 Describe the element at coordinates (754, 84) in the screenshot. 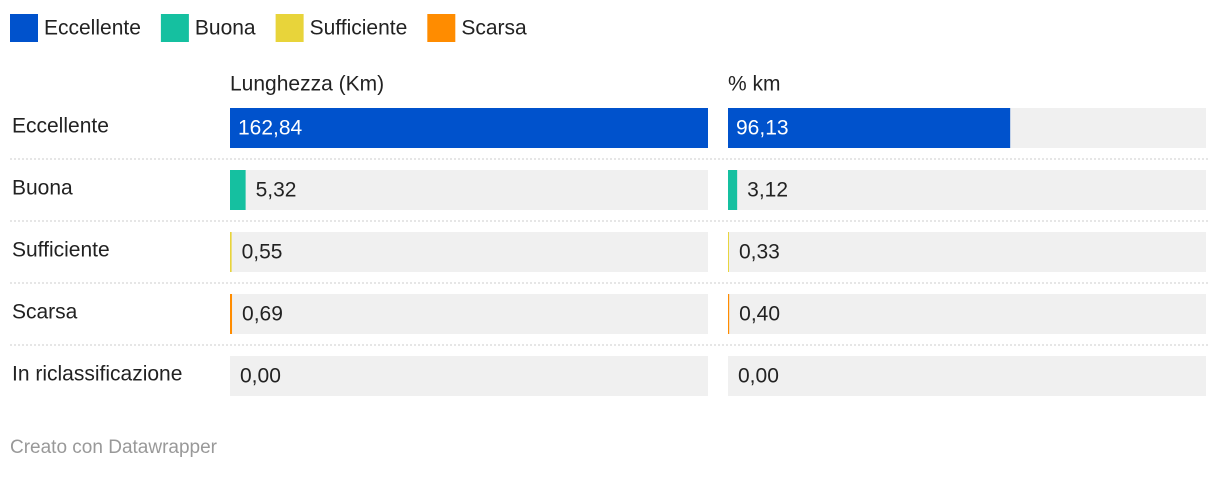

I see `column-header: % km` at that location.